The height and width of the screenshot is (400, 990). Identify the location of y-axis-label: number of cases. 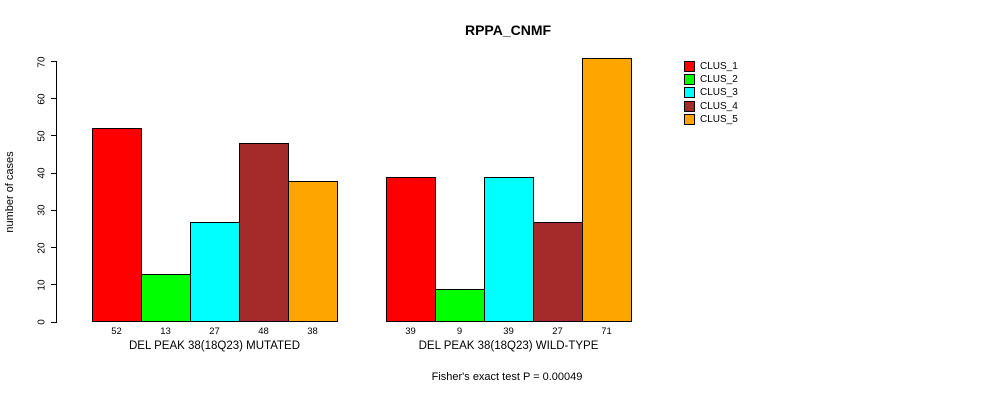
(10, 192).